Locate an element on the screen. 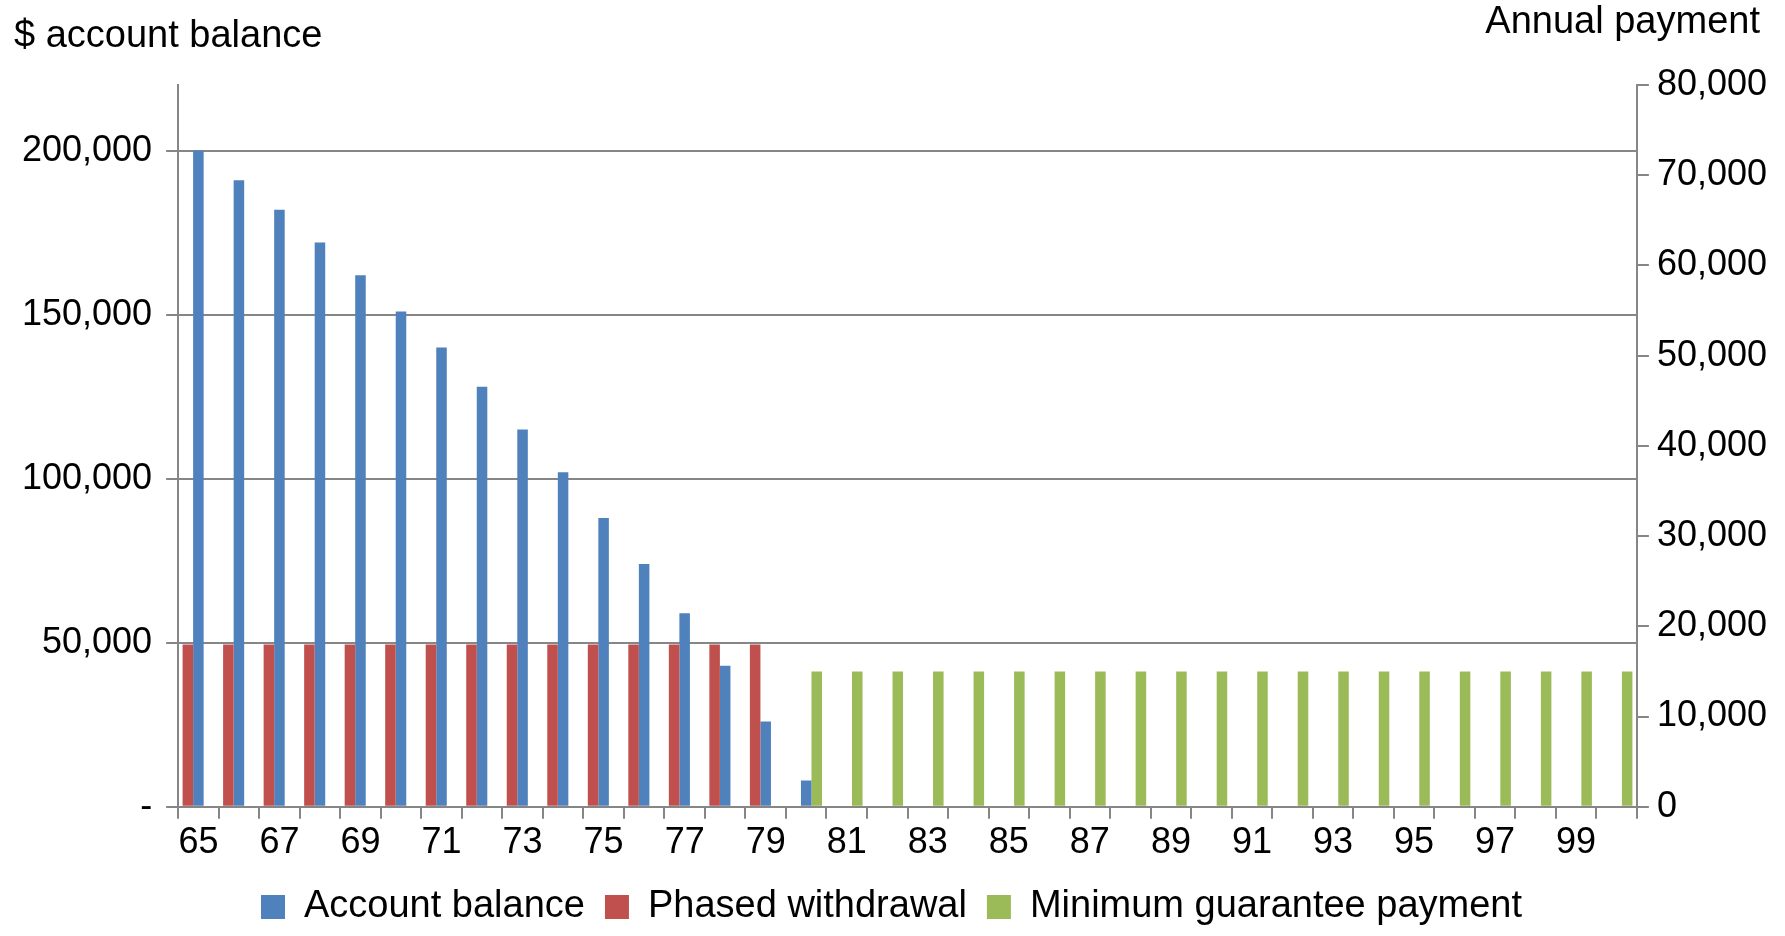  x-tick-label: 97 is located at coordinates (1495, 841).